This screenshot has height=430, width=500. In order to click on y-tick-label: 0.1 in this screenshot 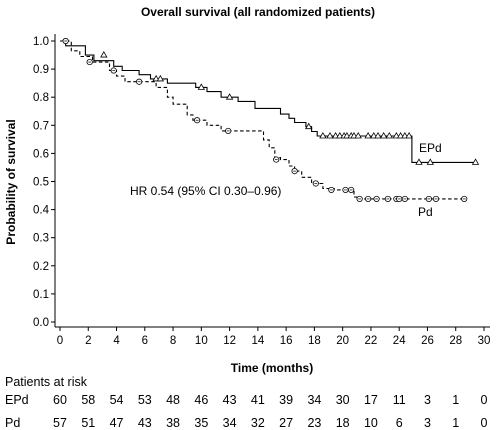, I will do `click(41, 295)`.